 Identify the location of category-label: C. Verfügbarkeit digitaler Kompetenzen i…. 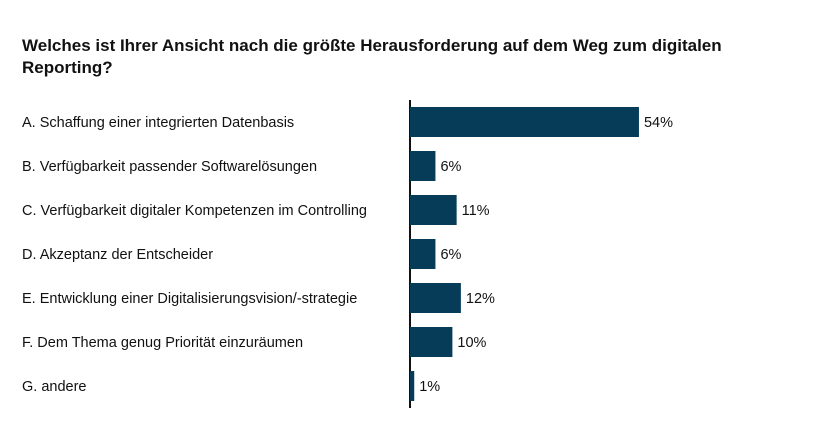
(194, 211).